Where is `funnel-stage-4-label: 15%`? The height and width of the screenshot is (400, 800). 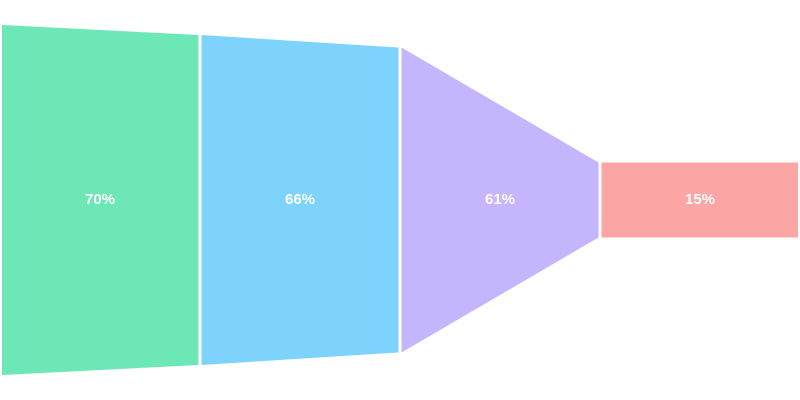 funnel-stage-4-label: 15% is located at coordinates (700, 199).